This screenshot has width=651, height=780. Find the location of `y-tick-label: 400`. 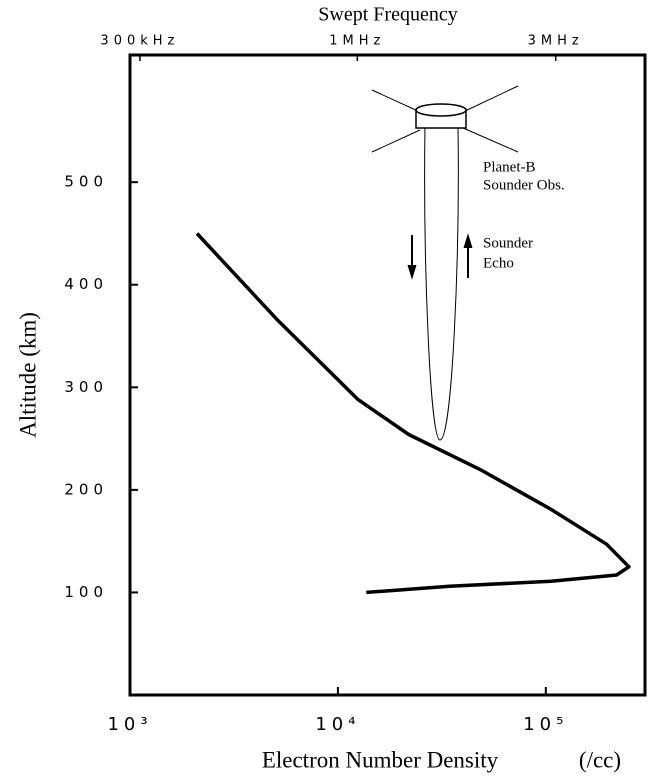

y-tick-label: 400 is located at coordinates (86, 284).